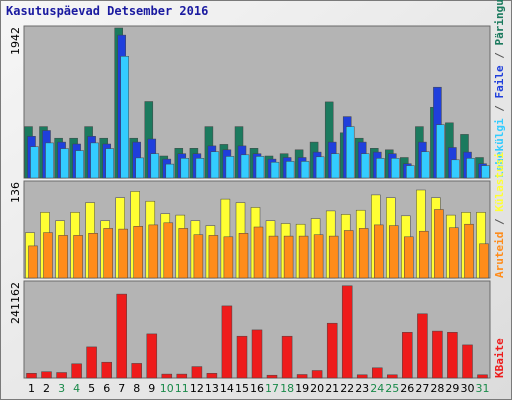 The height and width of the screenshot is (400, 512). Describe the element at coordinates (499, 148) in the screenshot. I see `legend-item: Lehekülgi` at that location.